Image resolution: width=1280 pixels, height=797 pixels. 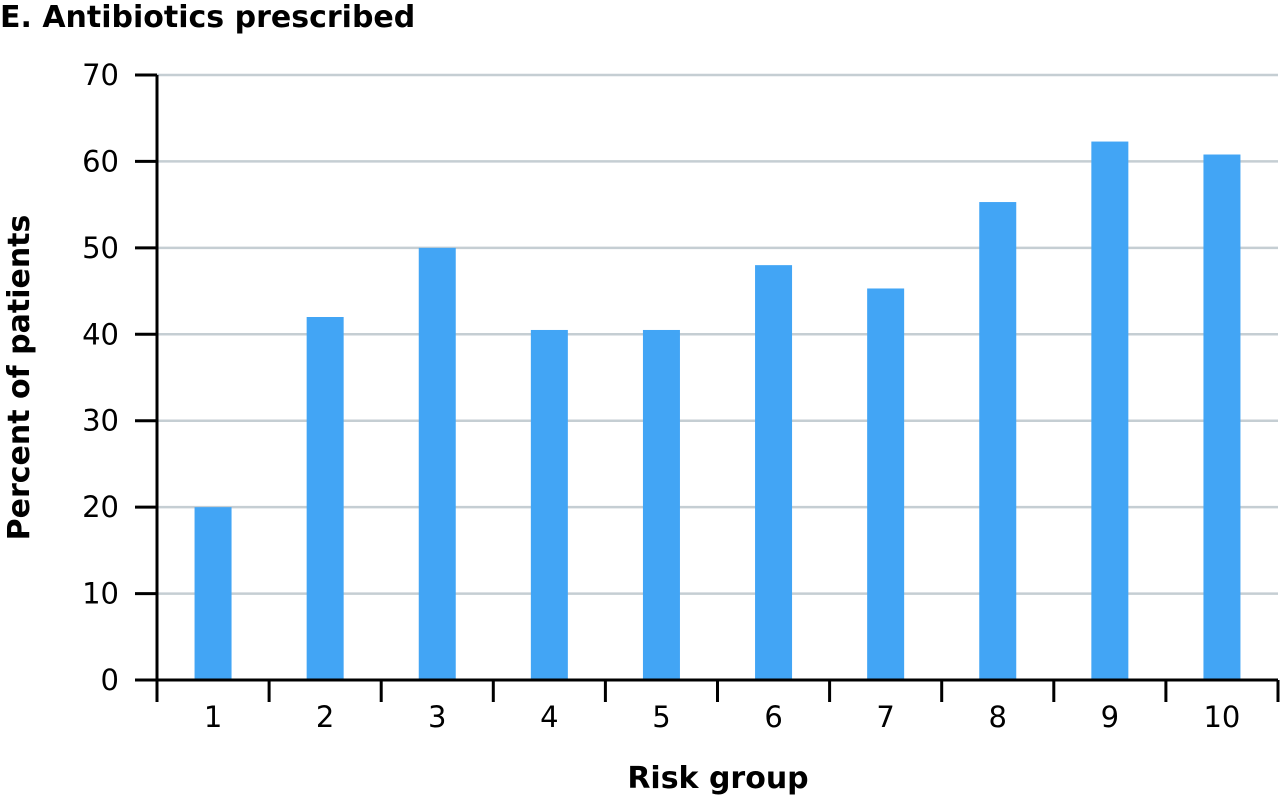 What do you see at coordinates (885, 717) in the screenshot?
I see `x-tick-label: 7` at bounding box center [885, 717].